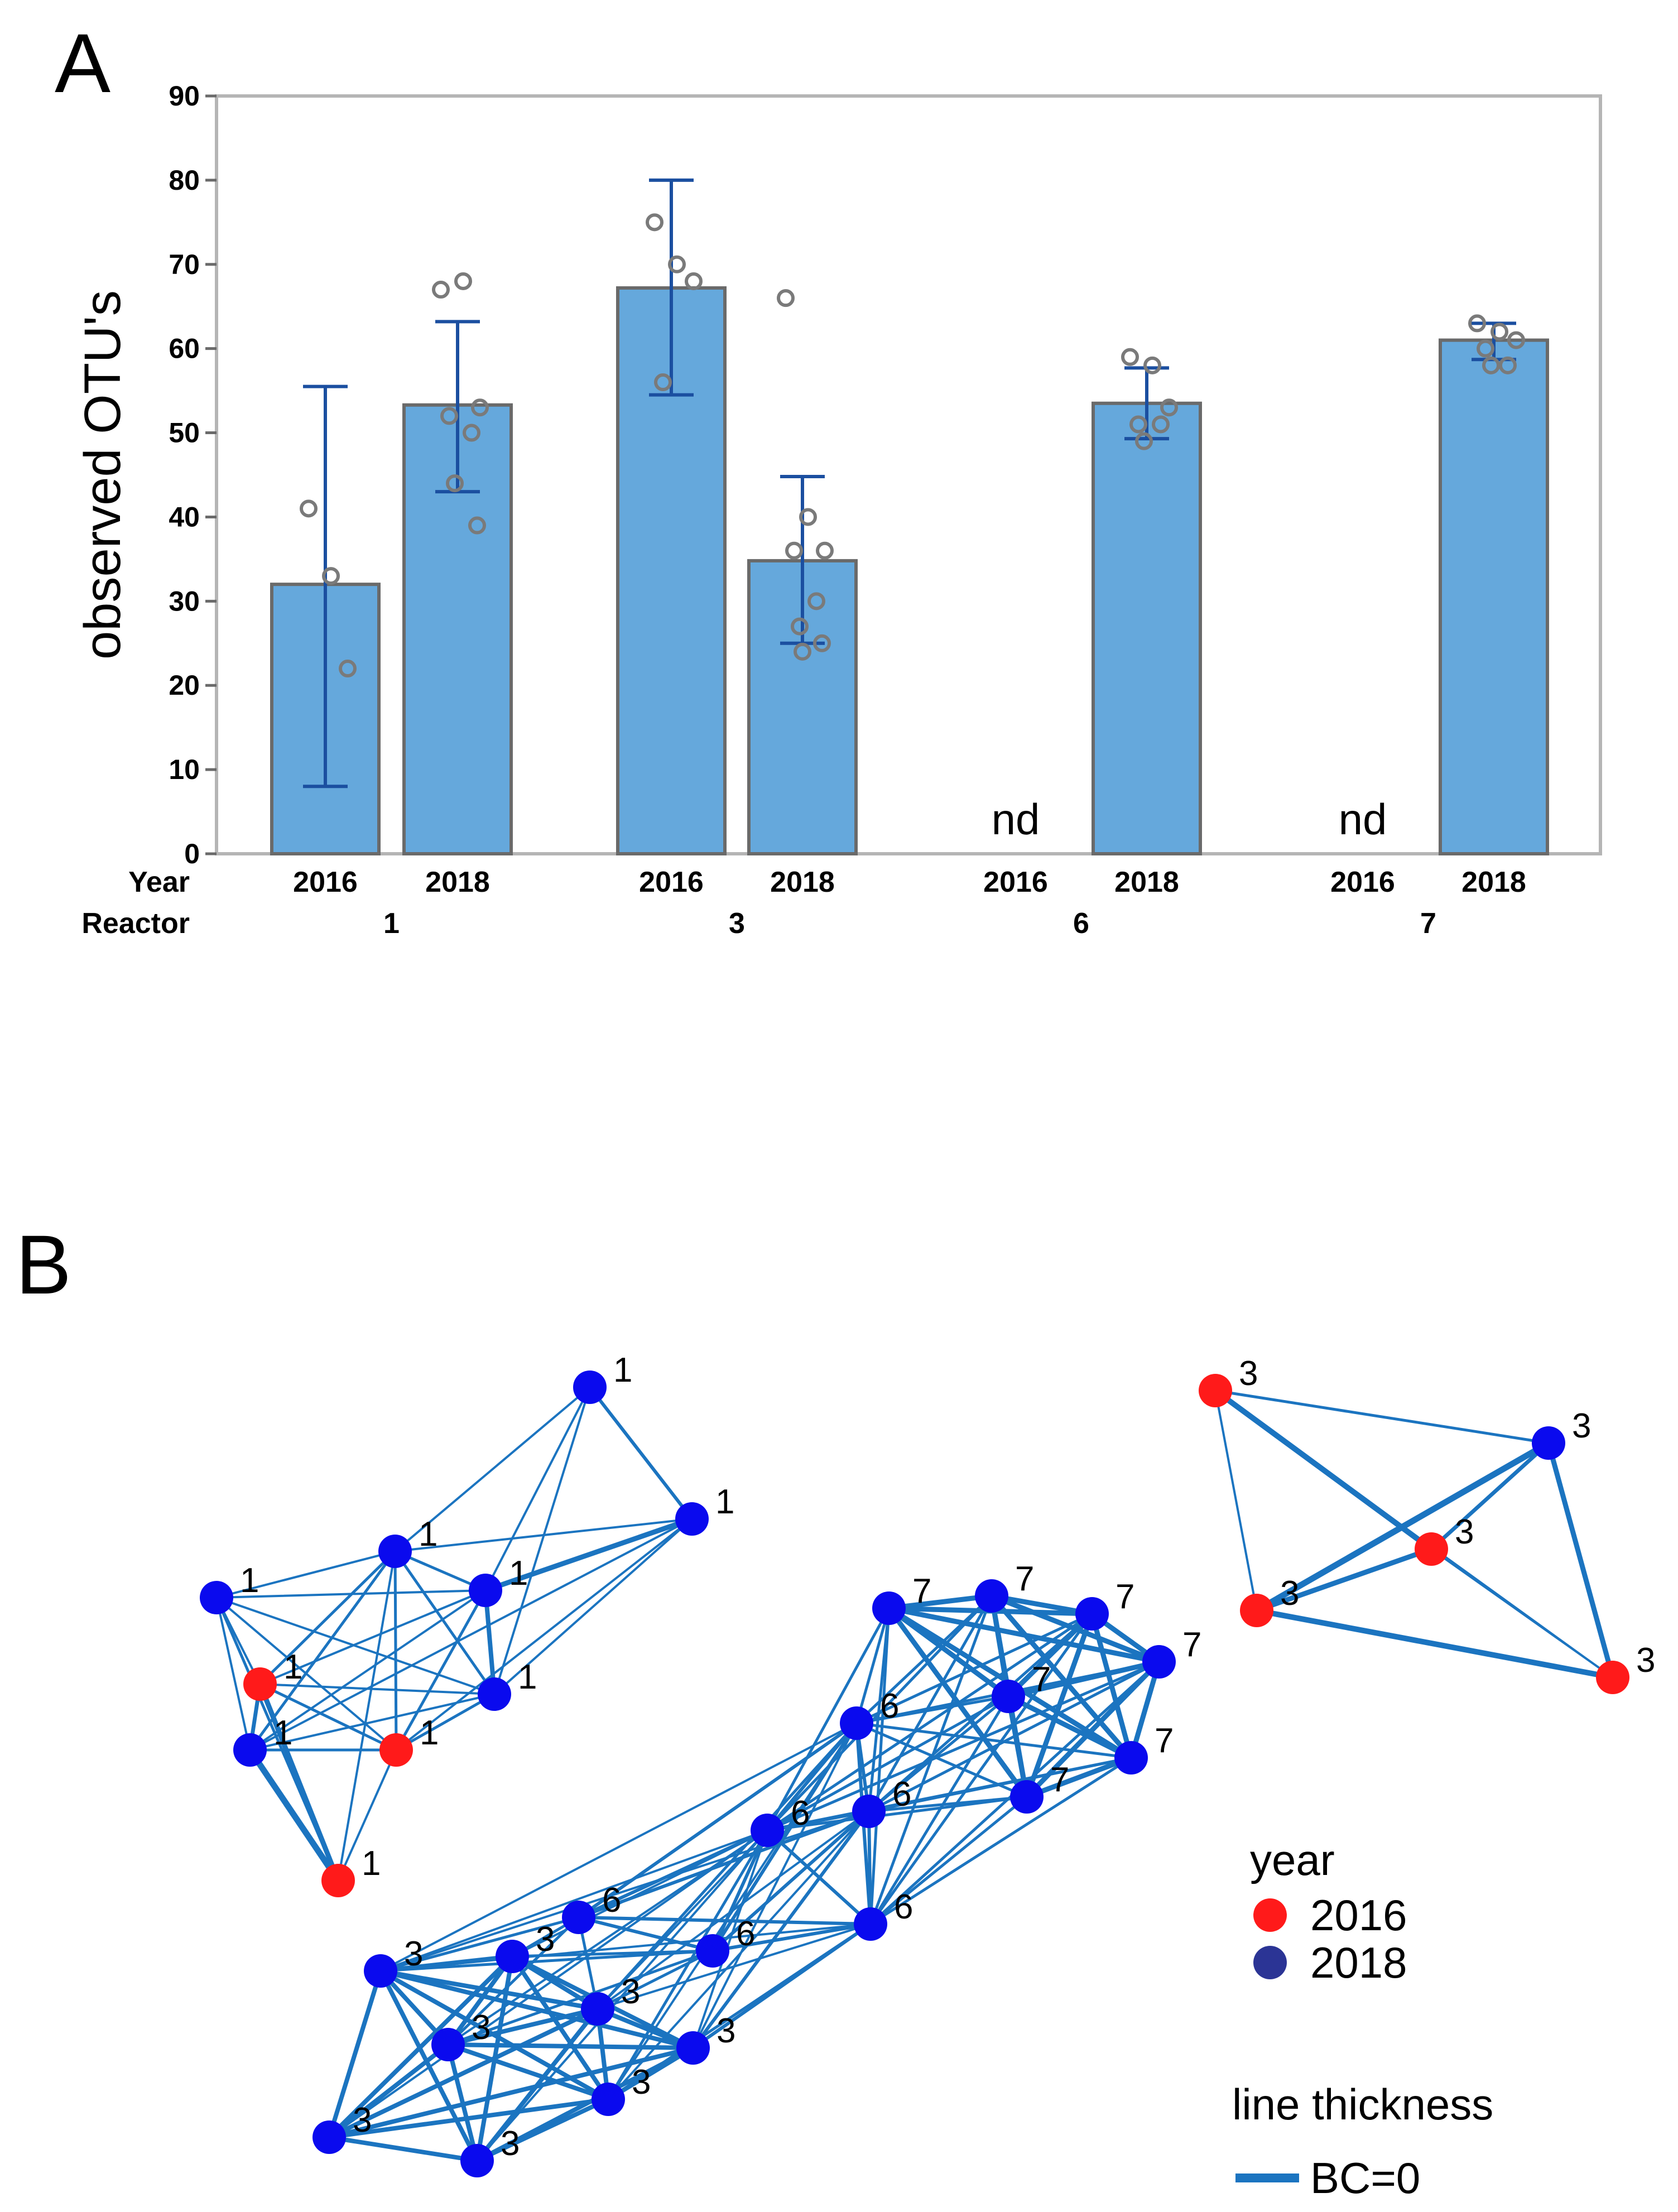  I want to click on legend-thickness-title: line thickness, so click(1363, 2104).